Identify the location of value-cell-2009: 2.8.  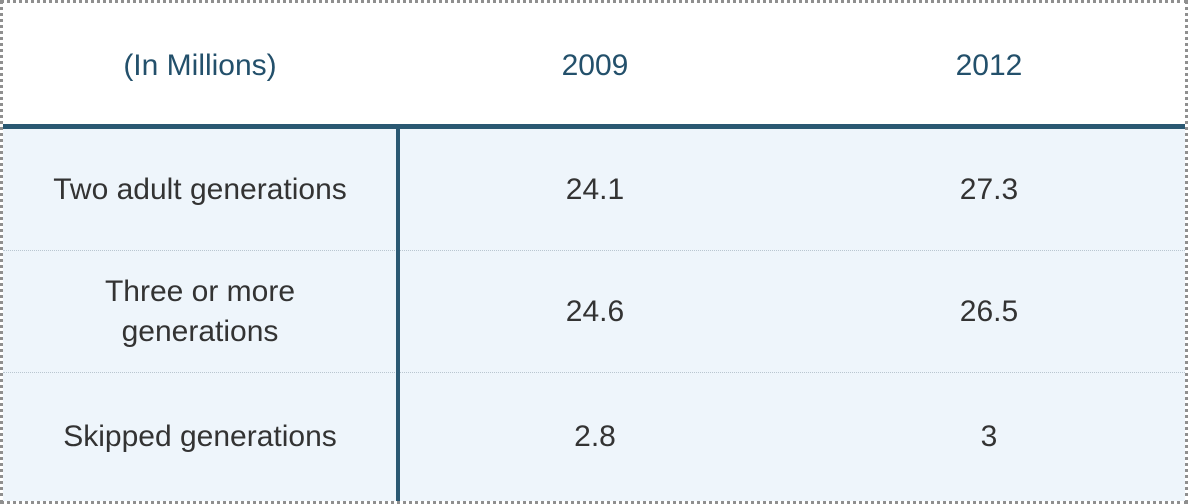
(595, 436).